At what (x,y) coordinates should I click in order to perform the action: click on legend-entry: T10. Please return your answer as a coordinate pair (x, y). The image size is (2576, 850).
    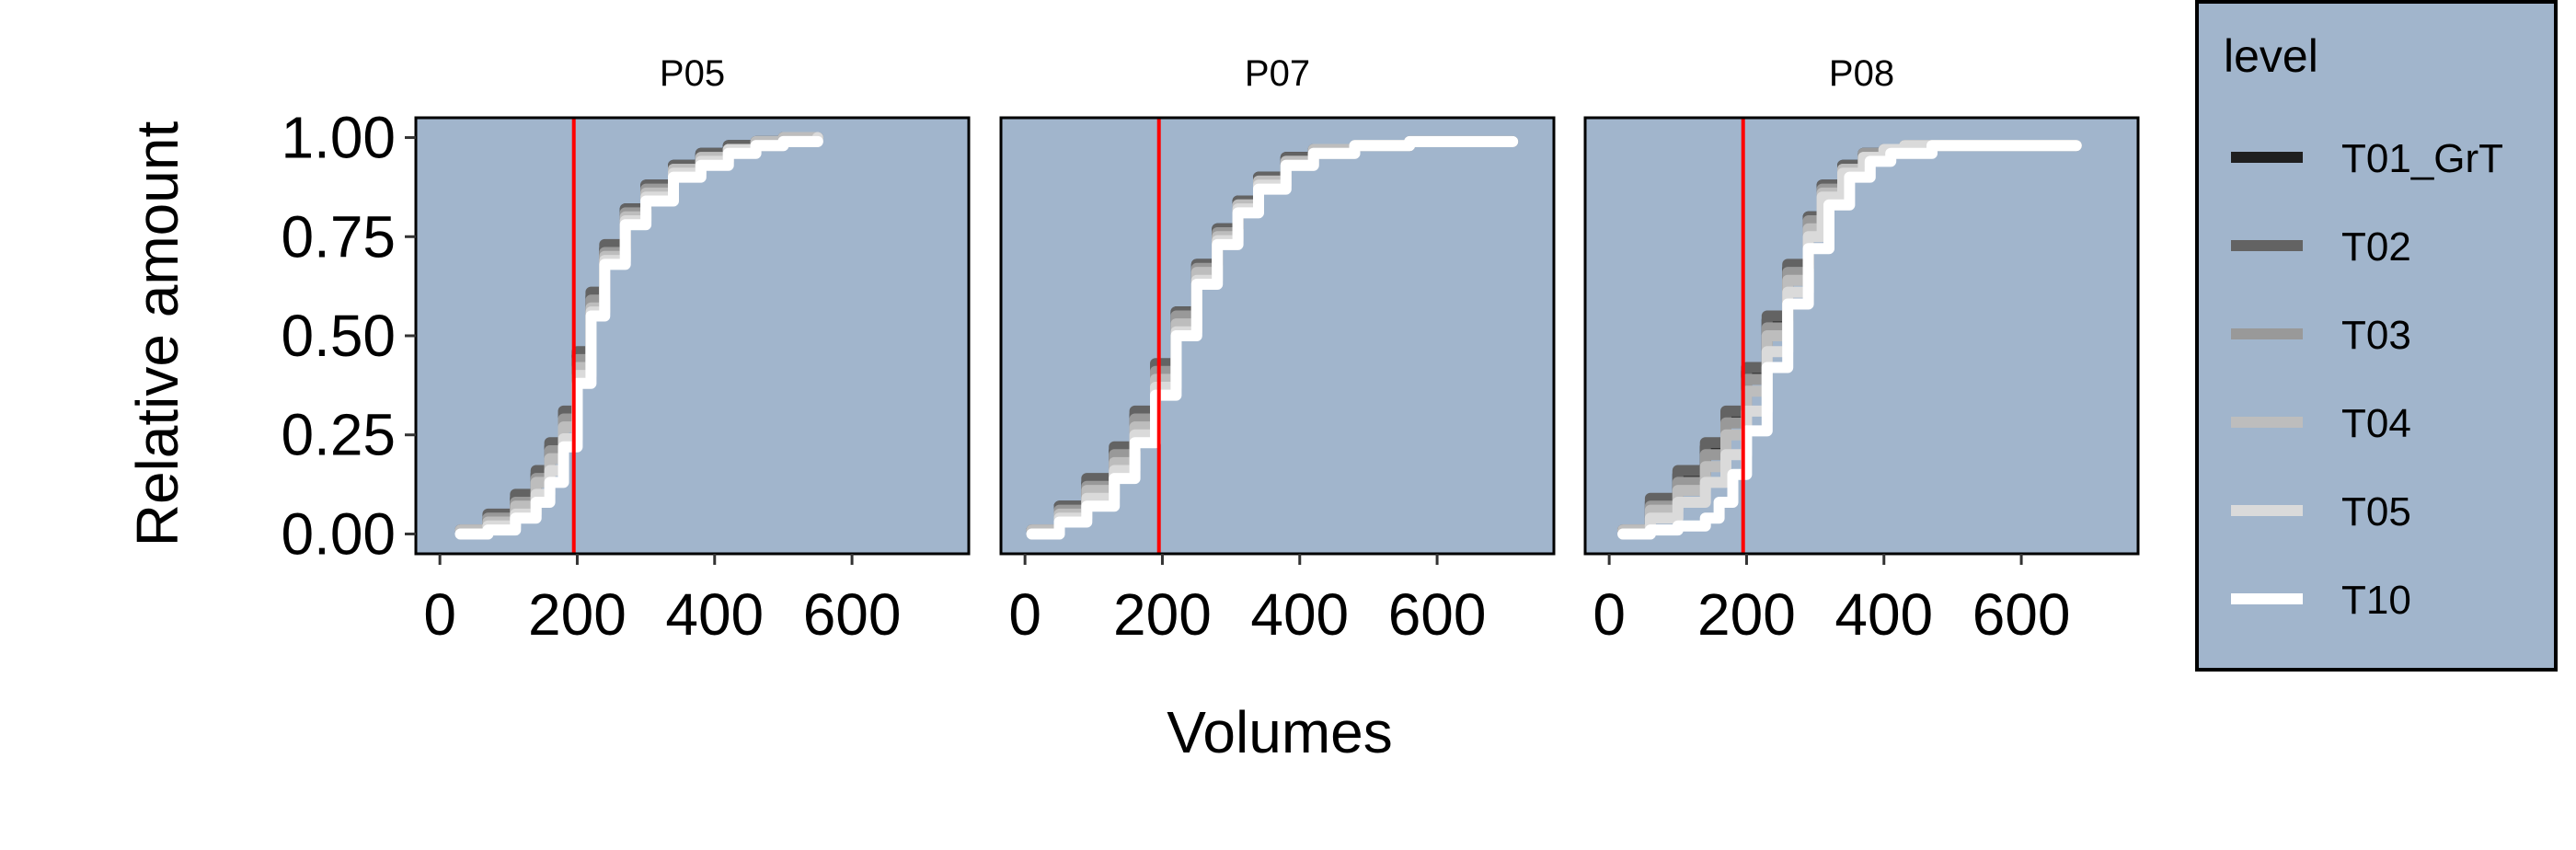
    Looking at the image, I should click on (2321, 601).